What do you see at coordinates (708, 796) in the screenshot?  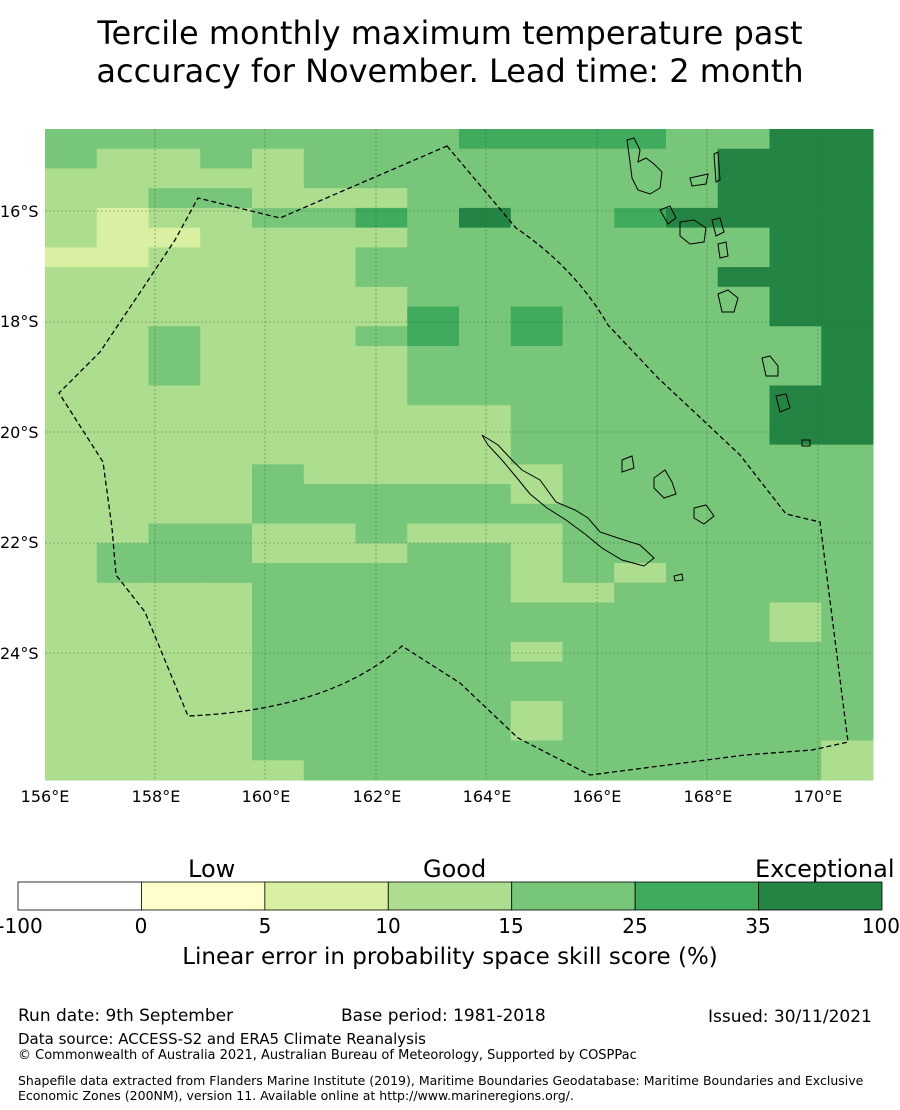 I see `lon-label-168e: 168°E` at bounding box center [708, 796].